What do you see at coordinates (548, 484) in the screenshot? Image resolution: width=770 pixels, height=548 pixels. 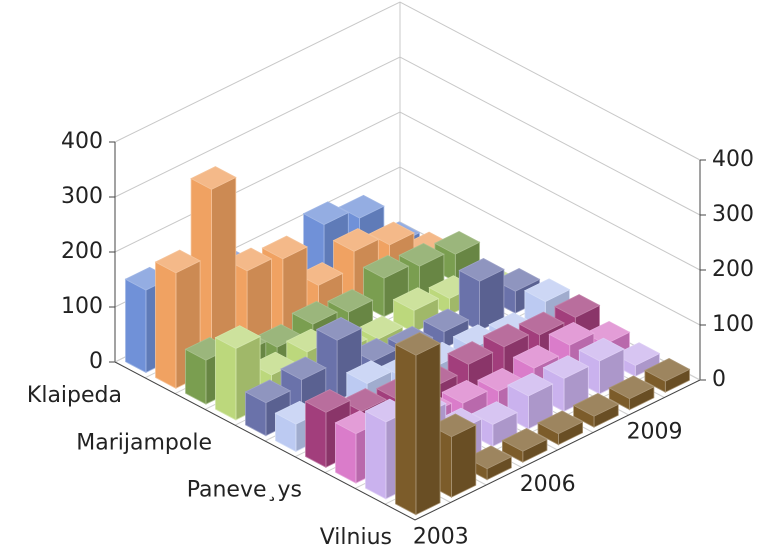 I see `x-tick-label: 2006` at bounding box center [548, 484].